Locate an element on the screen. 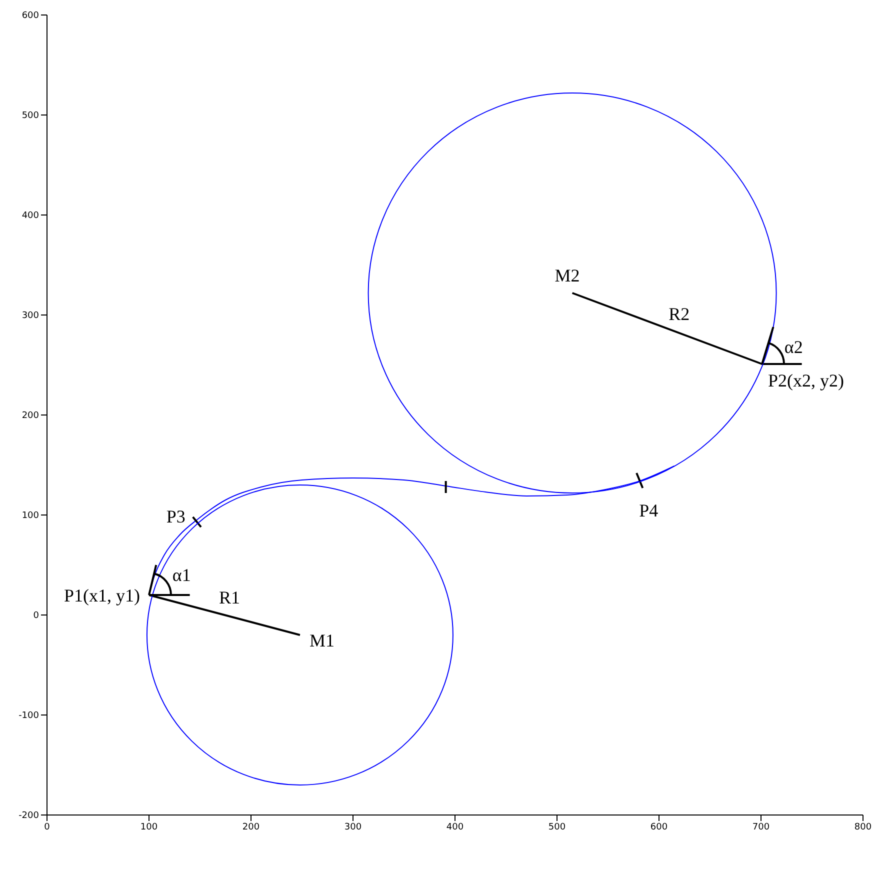 The width and height of the screenshot is (878, 869). y-tick-label: 600 is located at coordinates (31, 16).